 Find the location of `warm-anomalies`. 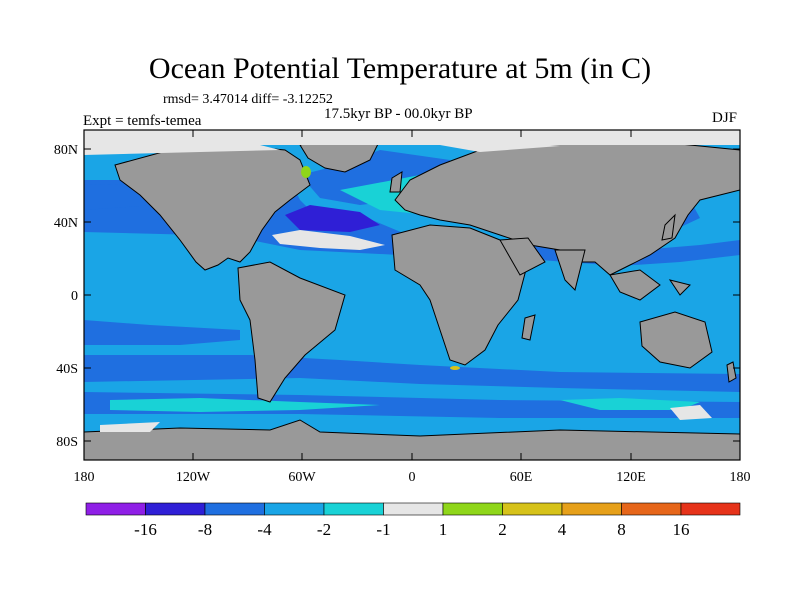

warm-anomalies is located at coordinates (380, 268).